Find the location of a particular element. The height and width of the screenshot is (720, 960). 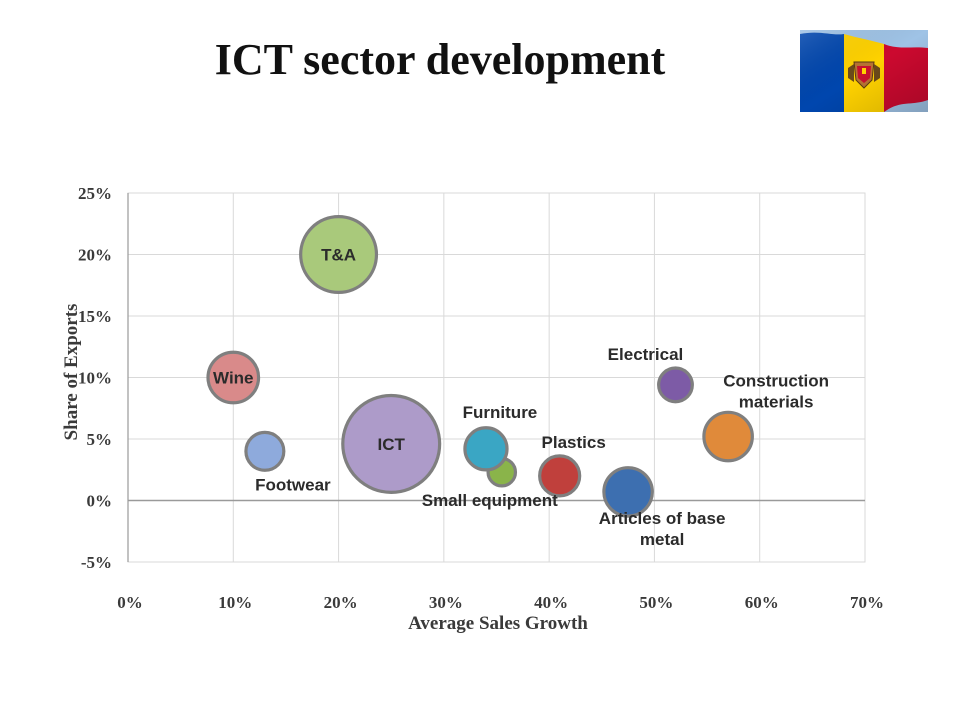

bubble-label-line: T&A is located at coordinates (338, 255).